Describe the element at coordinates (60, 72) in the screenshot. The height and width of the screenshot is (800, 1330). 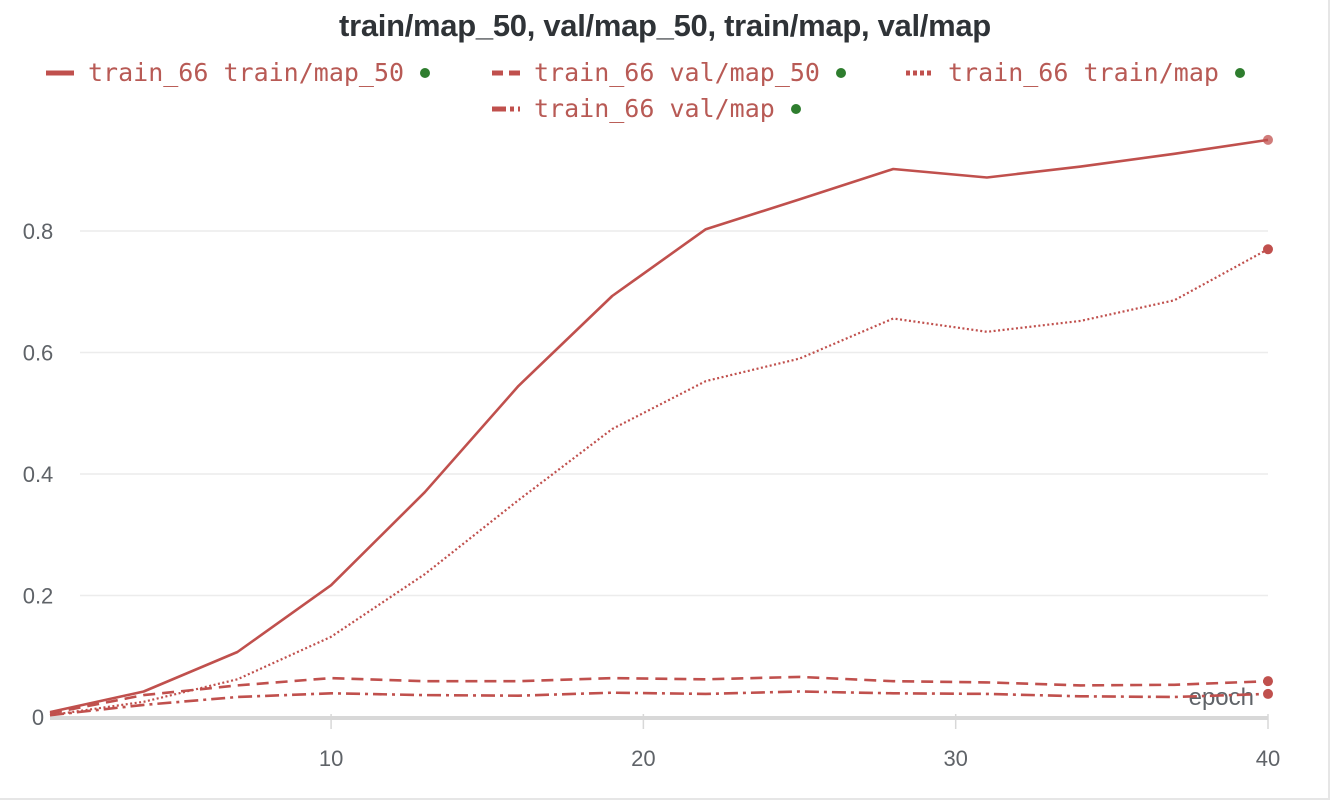
I see `legend-swatch-solid` at that location.